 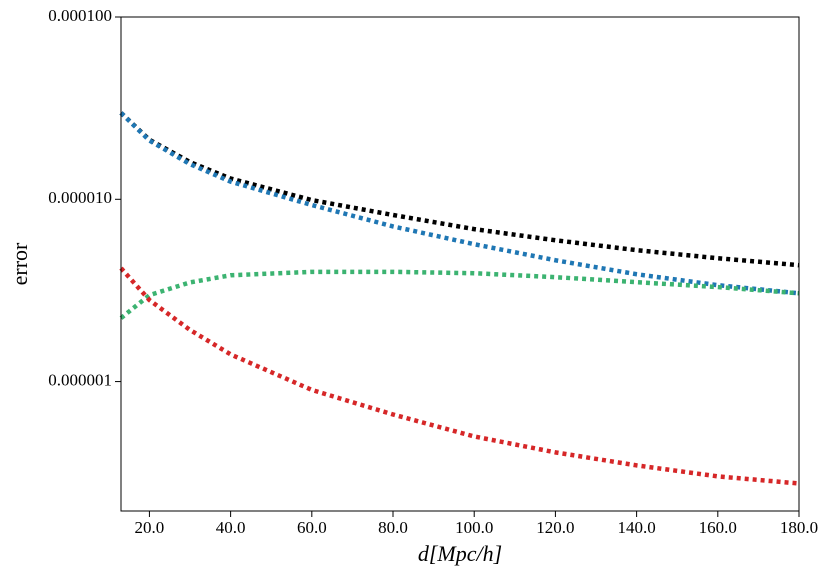 What do you see at coordinates (150, 527) in the screenshot?
I see `x-tick-label: 20.0` at bounding box center [150, 527].